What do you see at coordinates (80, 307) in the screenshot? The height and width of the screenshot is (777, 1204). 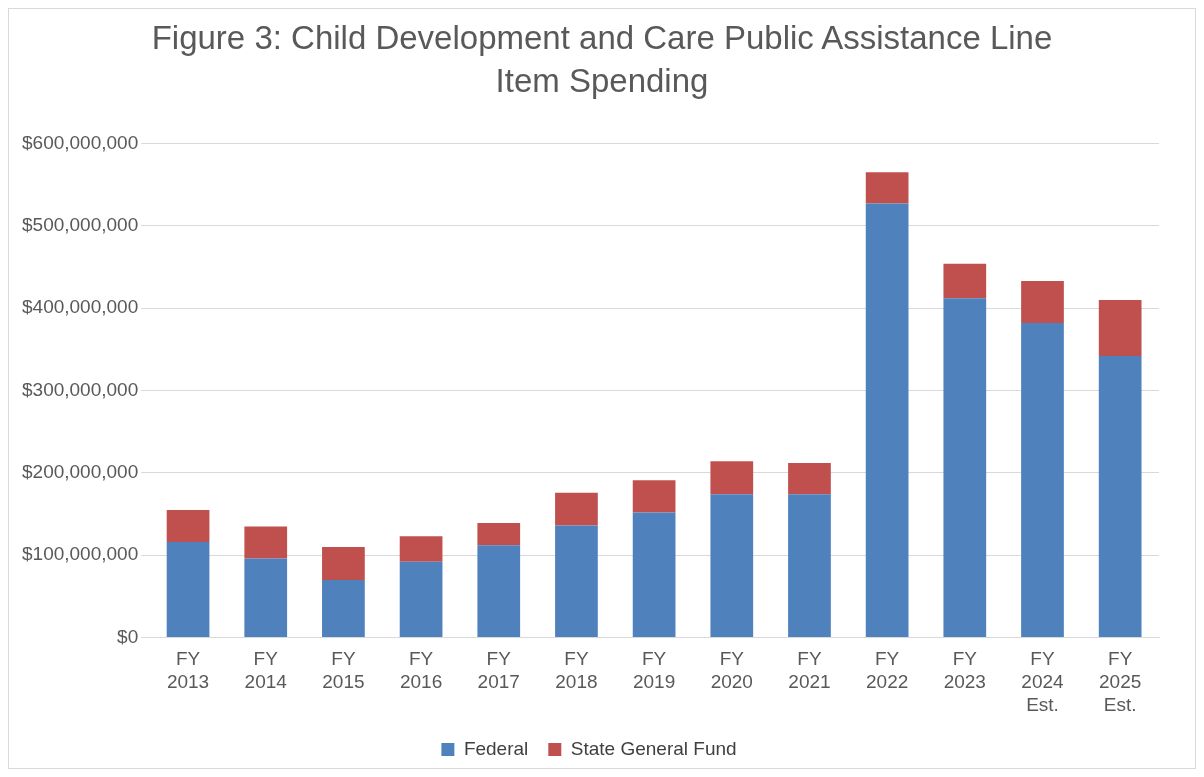 I see `y-tick-label: $400,000,000` at bounding box center [80, 307].